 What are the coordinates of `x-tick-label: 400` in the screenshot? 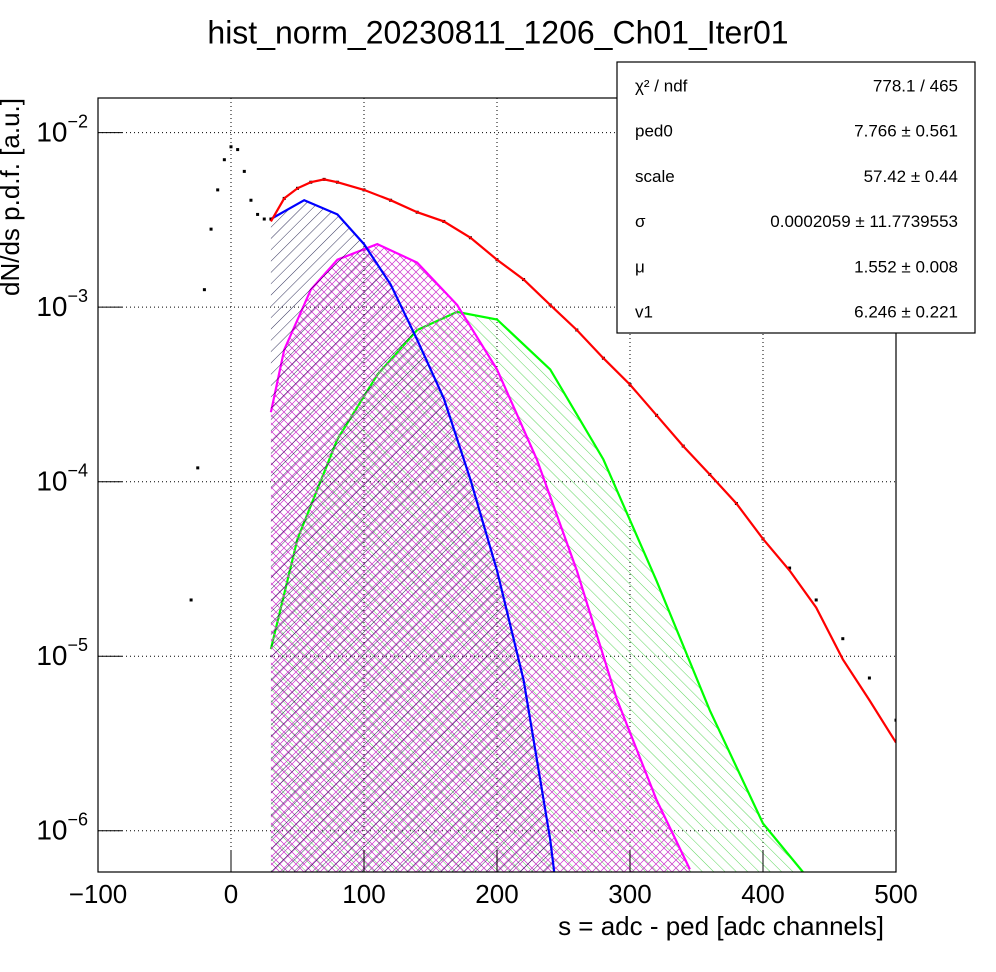 It's located at (762, 894).